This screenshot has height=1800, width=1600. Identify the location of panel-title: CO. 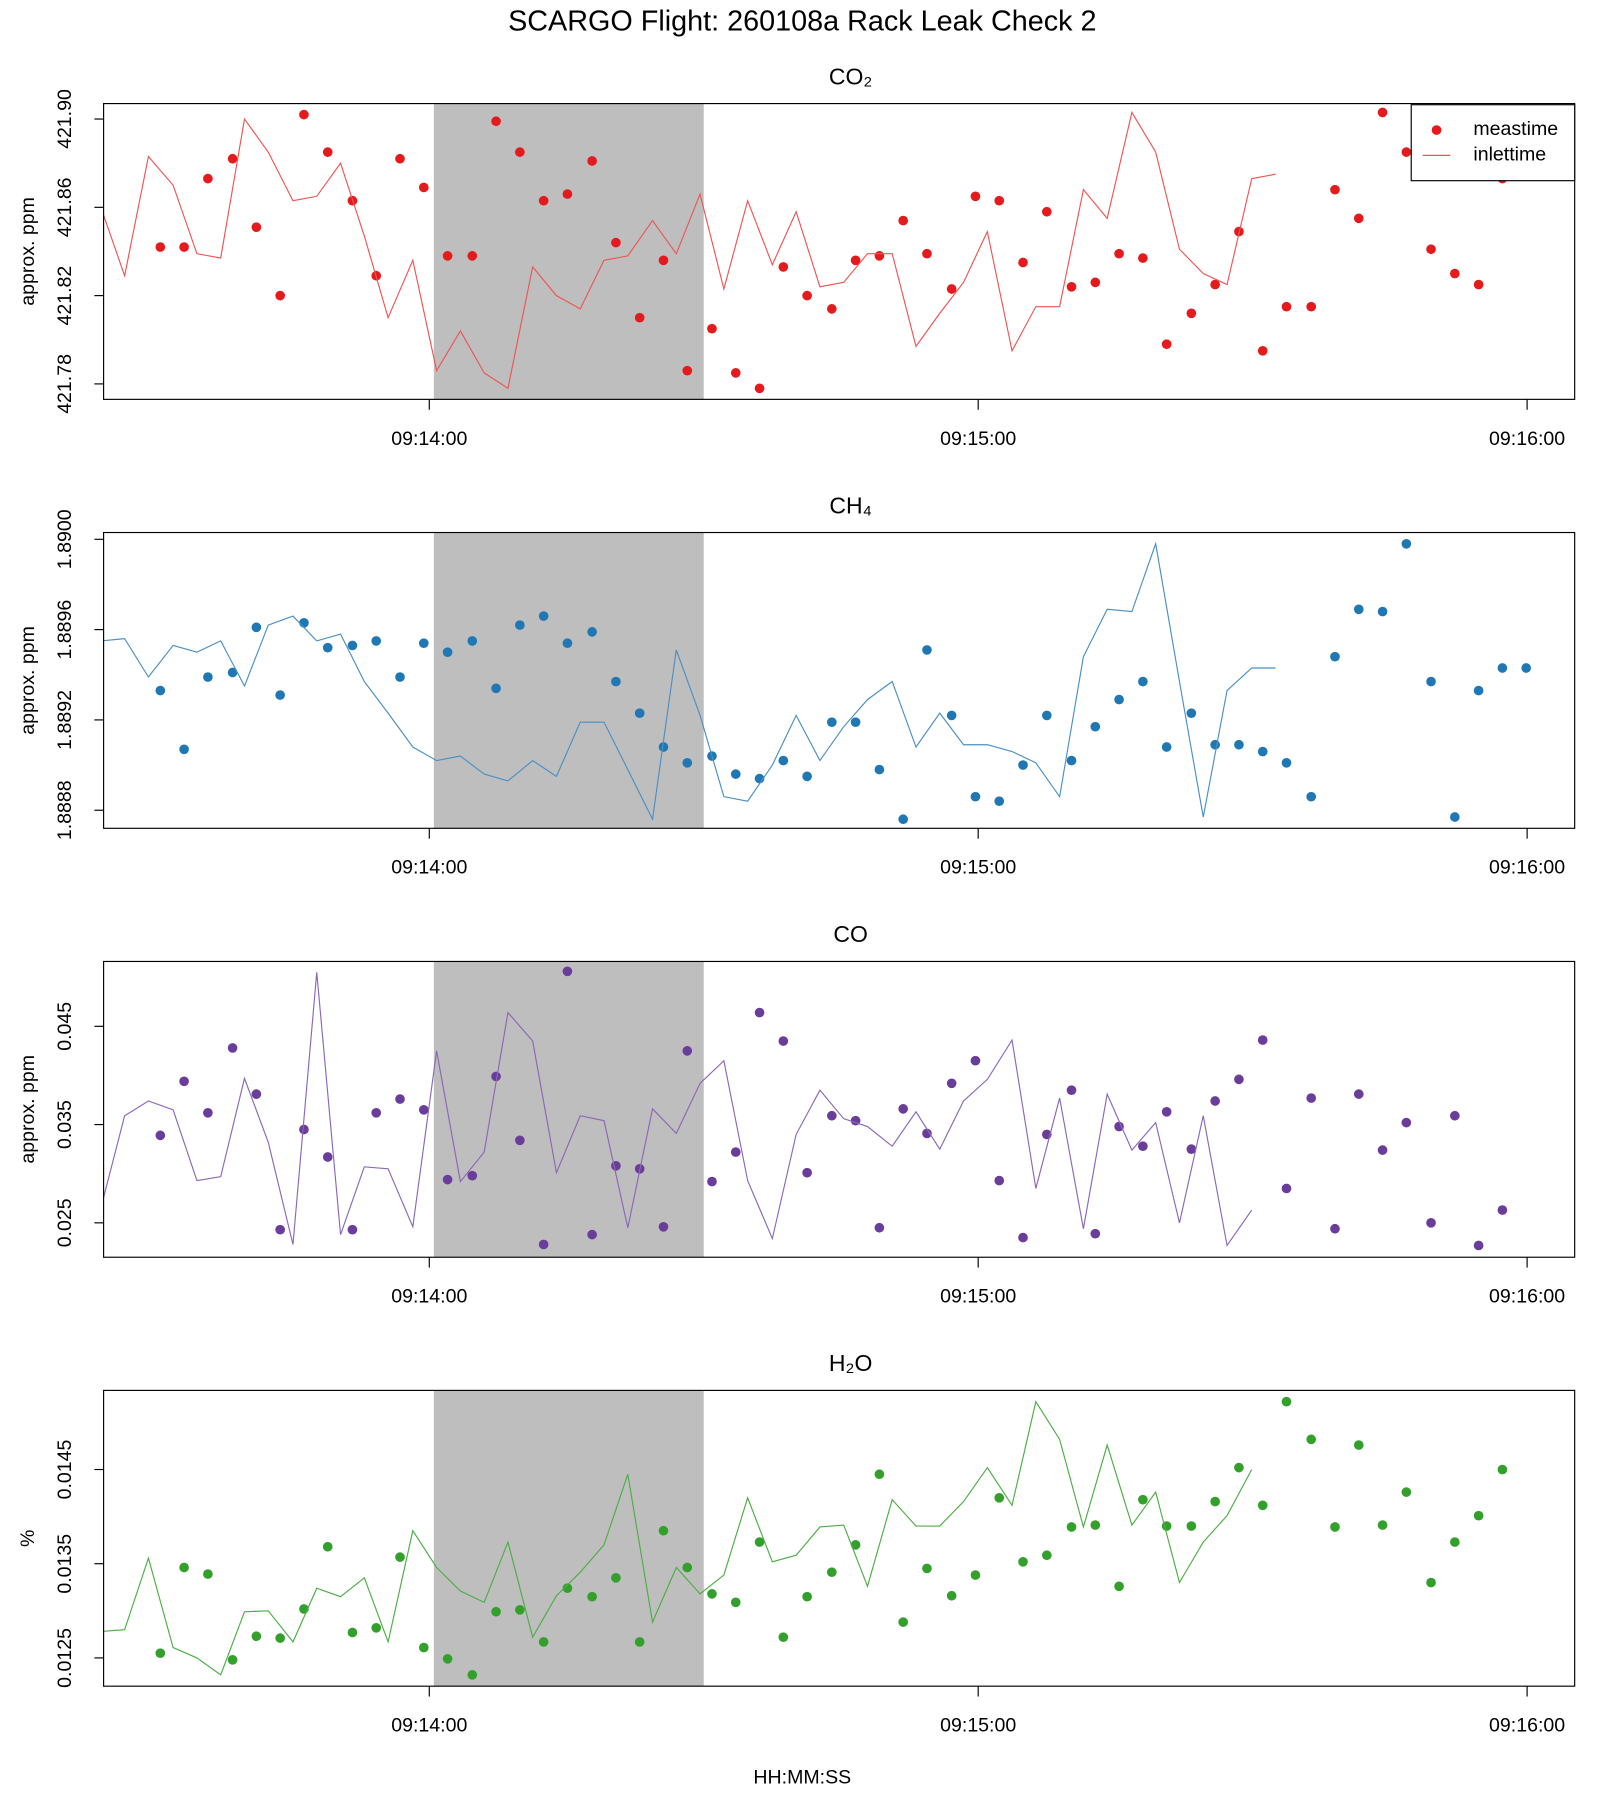
(850, 934).